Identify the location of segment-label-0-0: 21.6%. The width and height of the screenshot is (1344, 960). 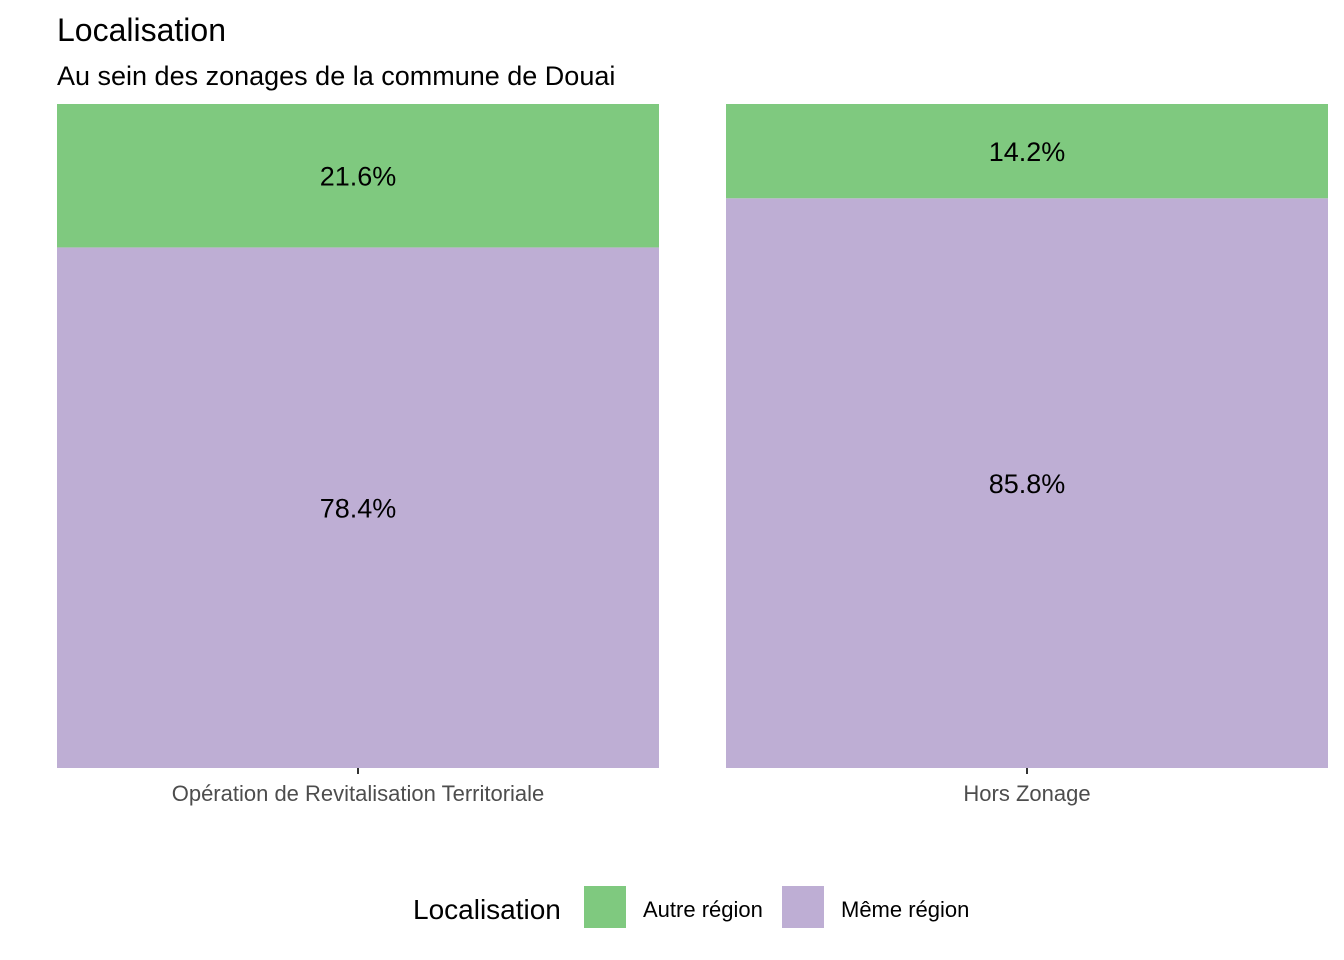
(358, 177).